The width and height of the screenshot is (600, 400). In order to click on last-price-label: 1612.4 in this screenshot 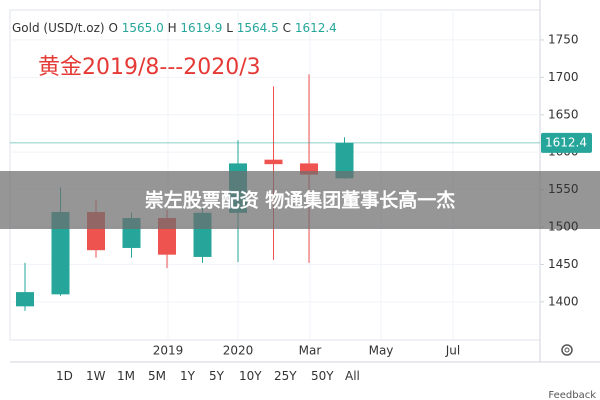, I will do `click(566, 142)`.